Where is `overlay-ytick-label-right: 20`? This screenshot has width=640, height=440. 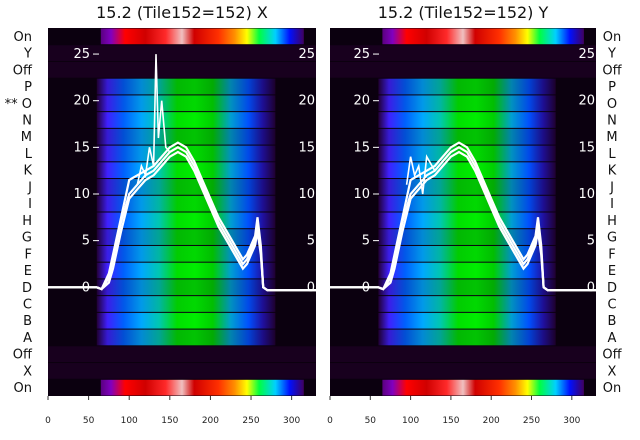
overlay-ytick-label-right: 20 is located at coordinates (586, 101).